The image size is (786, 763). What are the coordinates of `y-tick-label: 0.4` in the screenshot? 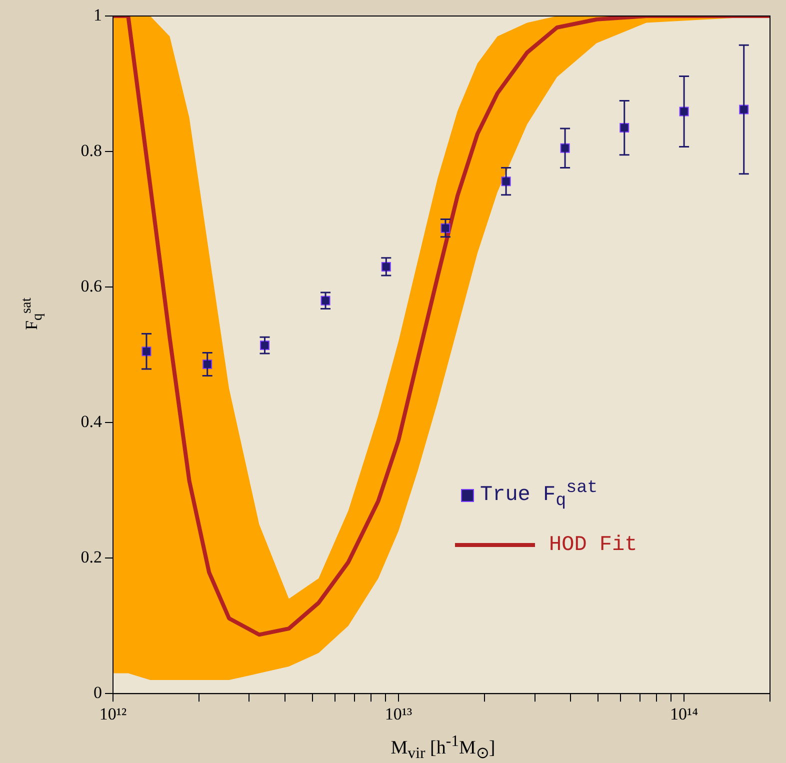 It's located at (91, 422).